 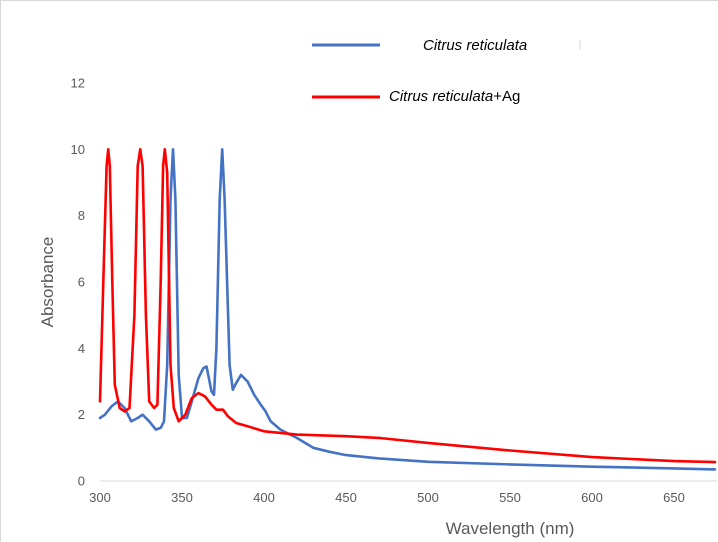 I want to click on y-tick-label: 4, so click(x=81, y=348).